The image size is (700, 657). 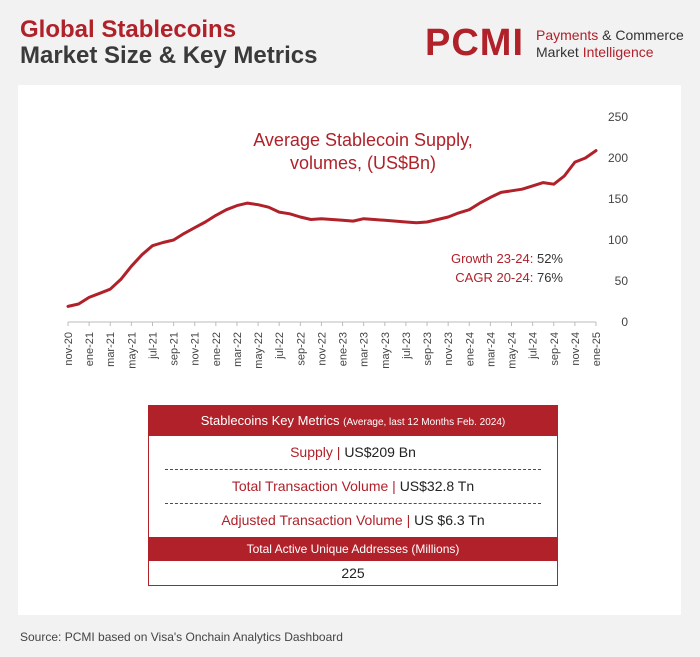 I want to click on x-tick-label: ene-21, so click(x=90, y=349).